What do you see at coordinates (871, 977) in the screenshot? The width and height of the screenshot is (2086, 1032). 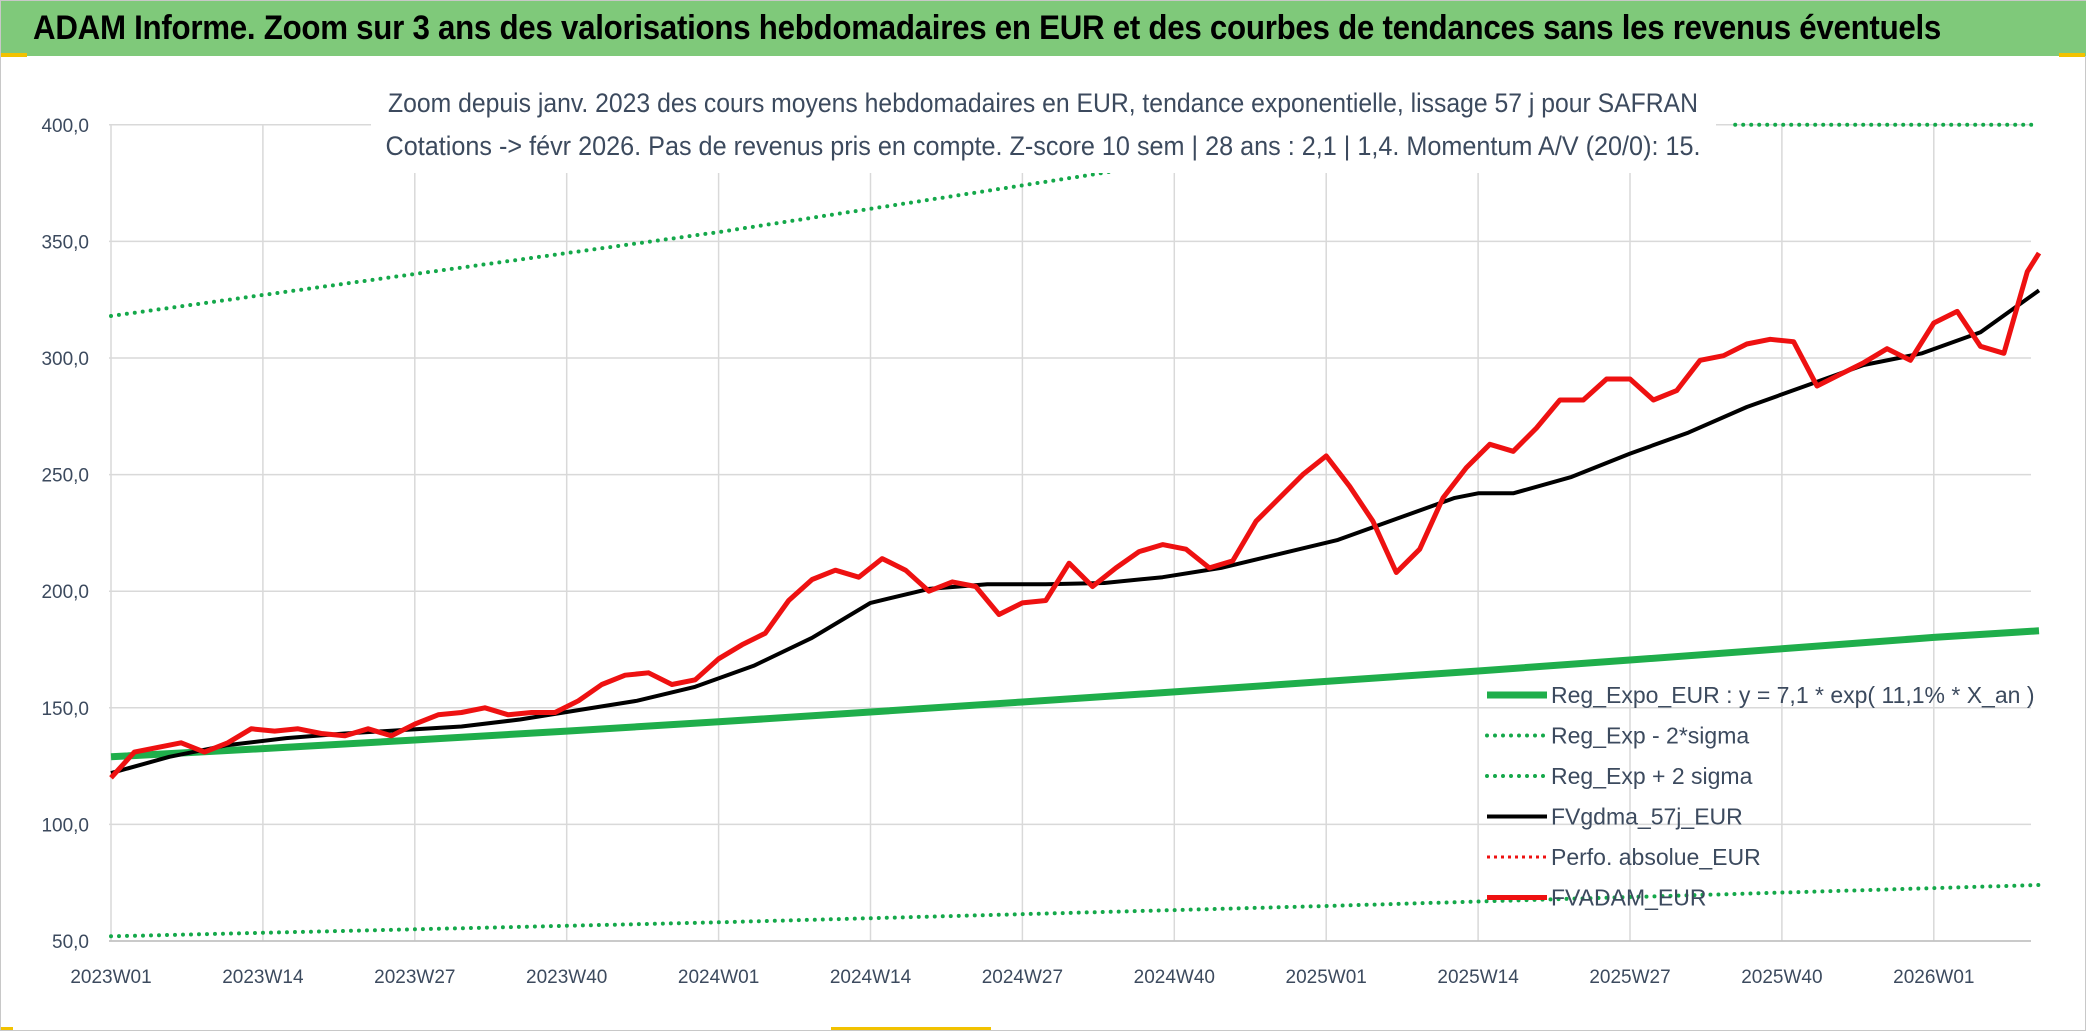 I see `x-tick-label: 2024W14` at bounding box center [871, 977].